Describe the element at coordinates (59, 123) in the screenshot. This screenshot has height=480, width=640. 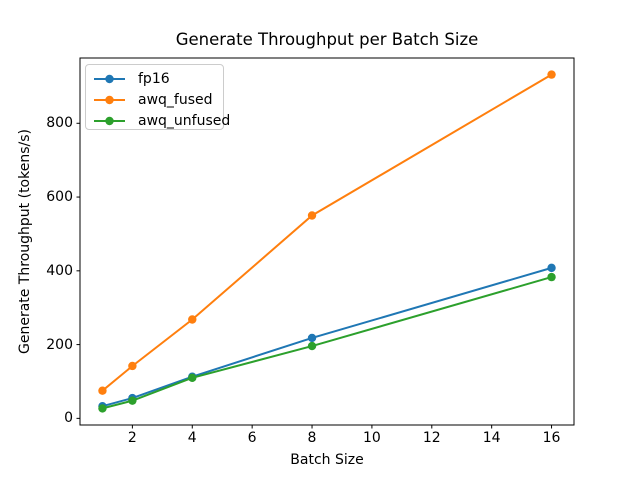
I see `y-tick-label: 800` at that location.